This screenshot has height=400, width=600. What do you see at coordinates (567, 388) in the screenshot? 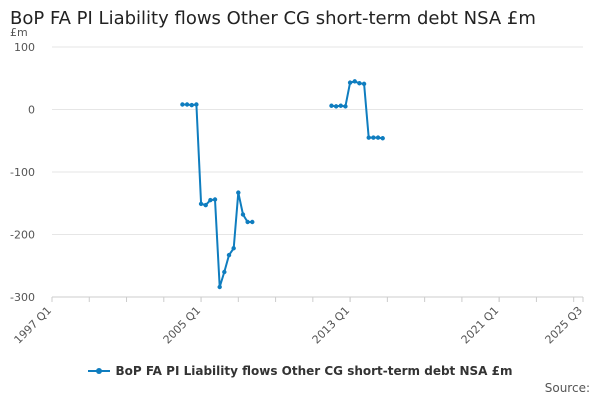
I see `source-label: Source:` at bounding box center [567, 388].